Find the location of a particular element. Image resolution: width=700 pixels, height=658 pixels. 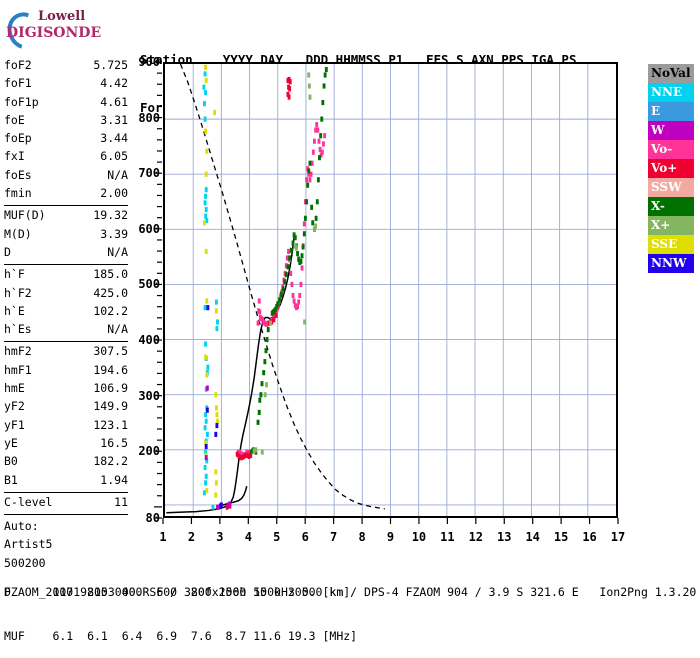

parameter-row: h`F2 425.0 is located at coordinates (66, 295).